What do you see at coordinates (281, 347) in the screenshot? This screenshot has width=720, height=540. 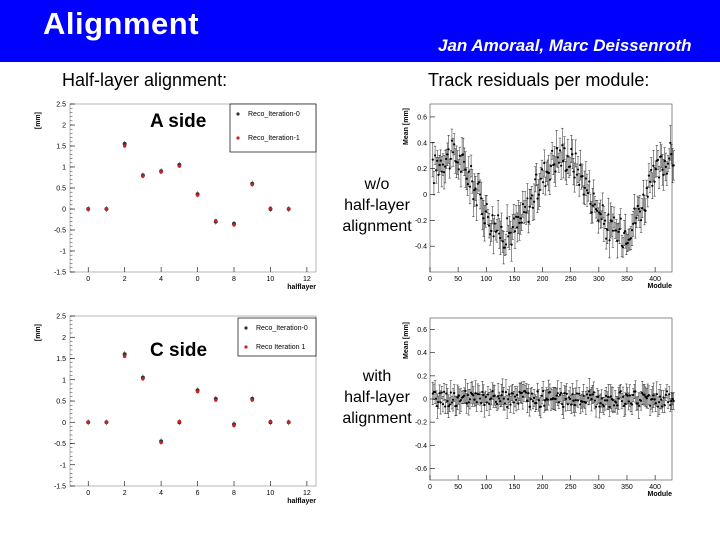 I see `legend-label: Reco Iteration 1` at bounding box center [281, 347].